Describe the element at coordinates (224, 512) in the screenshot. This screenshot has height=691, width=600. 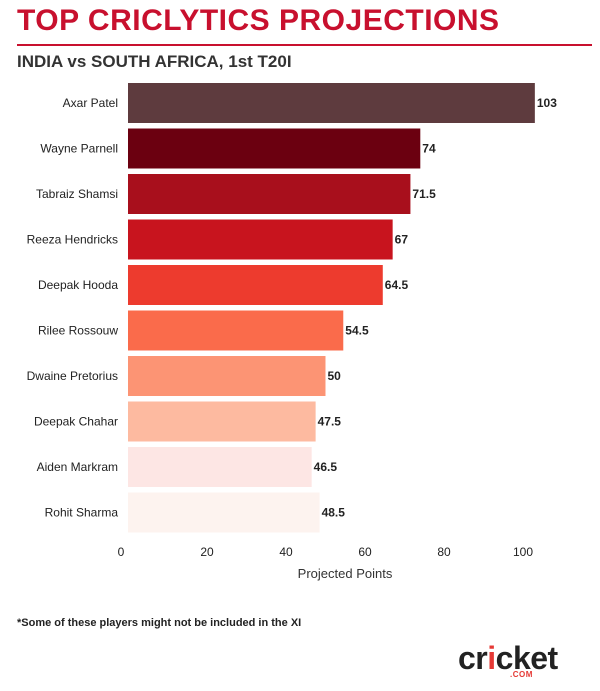
I see `bar-rohit-sharma` at that location.